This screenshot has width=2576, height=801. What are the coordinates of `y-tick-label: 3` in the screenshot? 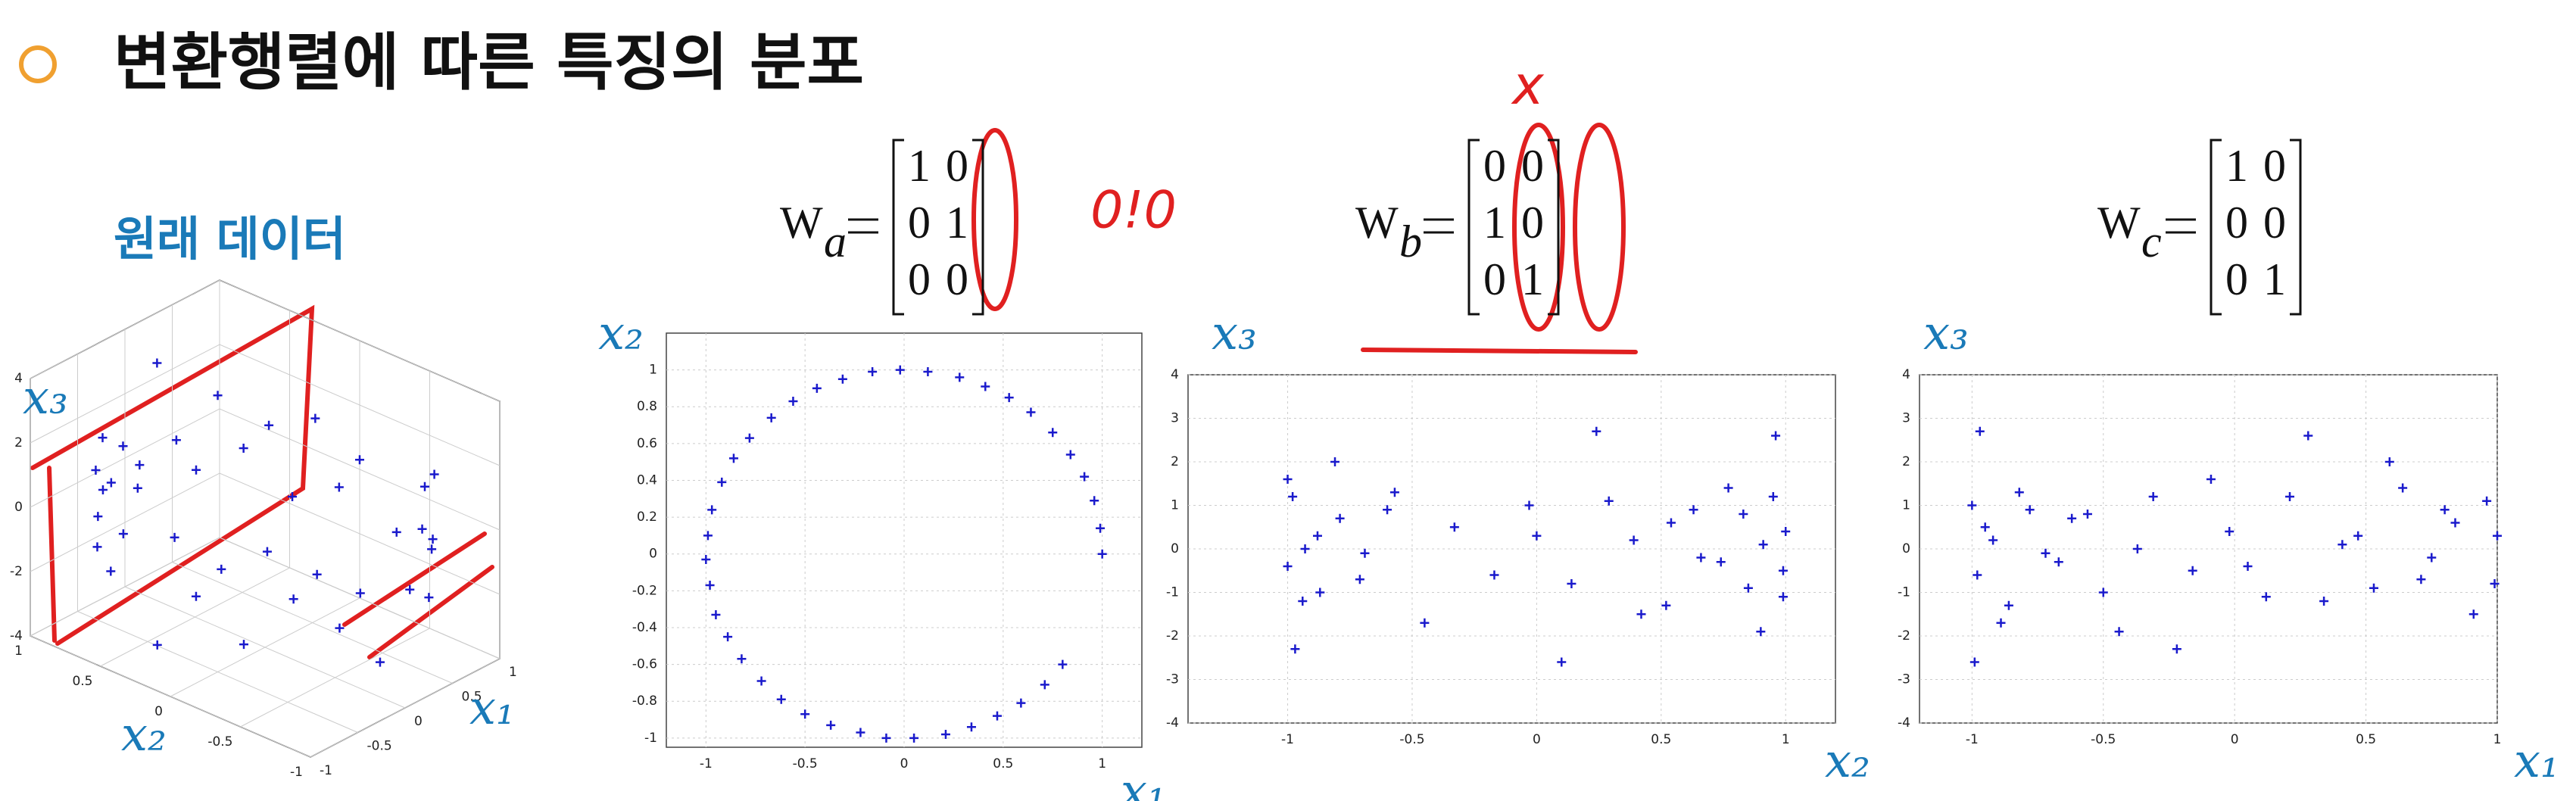 It's located at (1175, 418).